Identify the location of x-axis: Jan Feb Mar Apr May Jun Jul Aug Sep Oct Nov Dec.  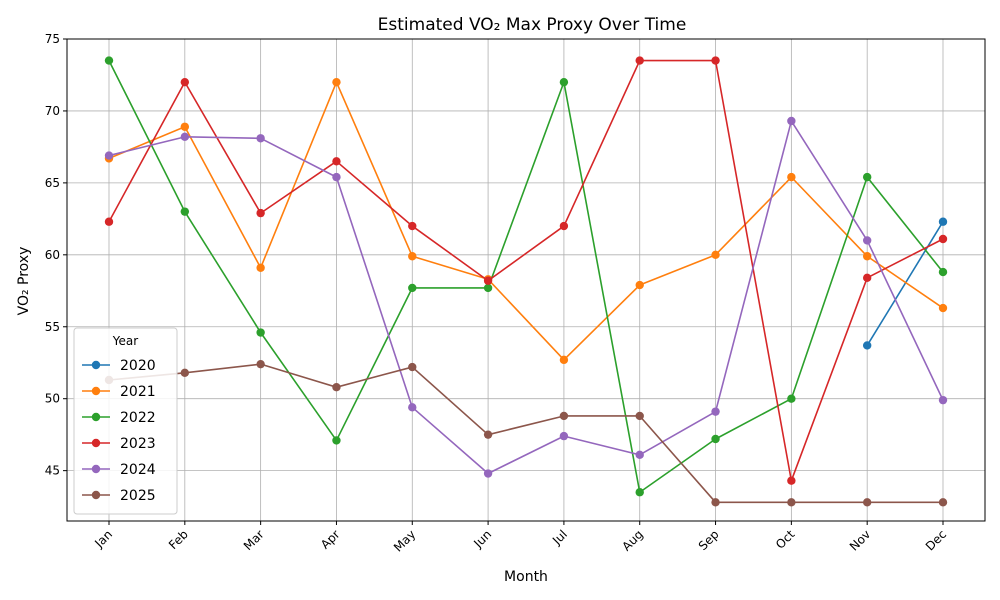
(520, 538).